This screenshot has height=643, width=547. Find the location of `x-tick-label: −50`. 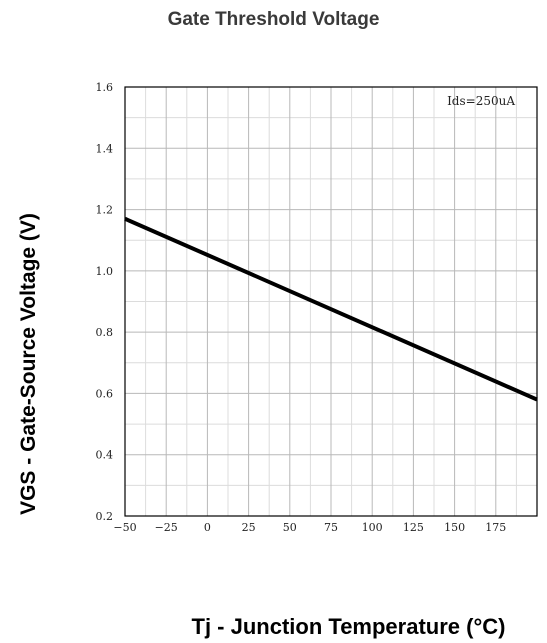

x-tick-label: −50 is located at coordinates (124, 527).